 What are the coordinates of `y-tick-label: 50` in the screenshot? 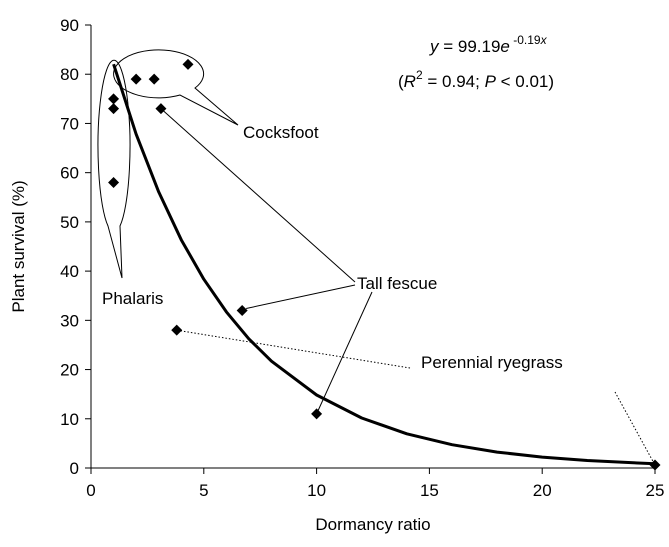 It's located at (69, 222).